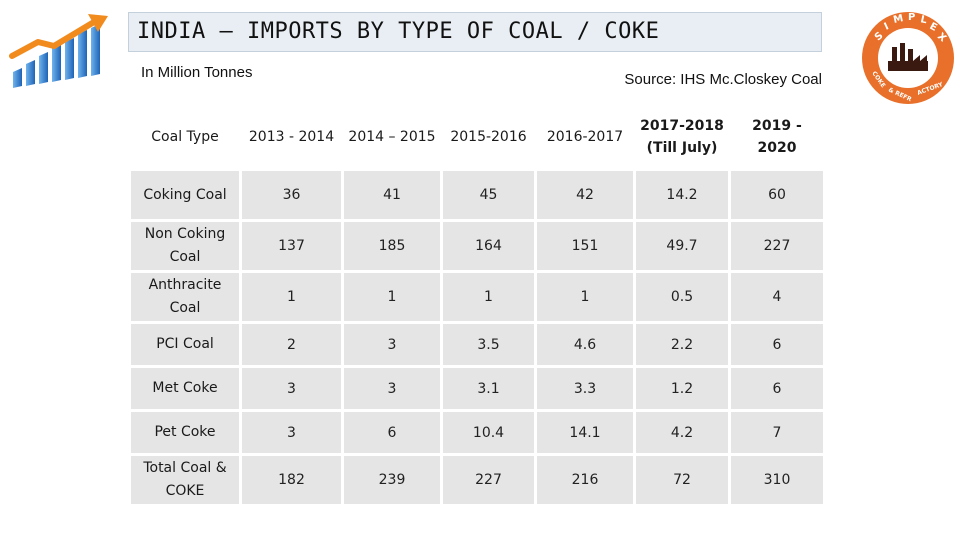  I want to click on value-cell: 164, so click(488, 246).